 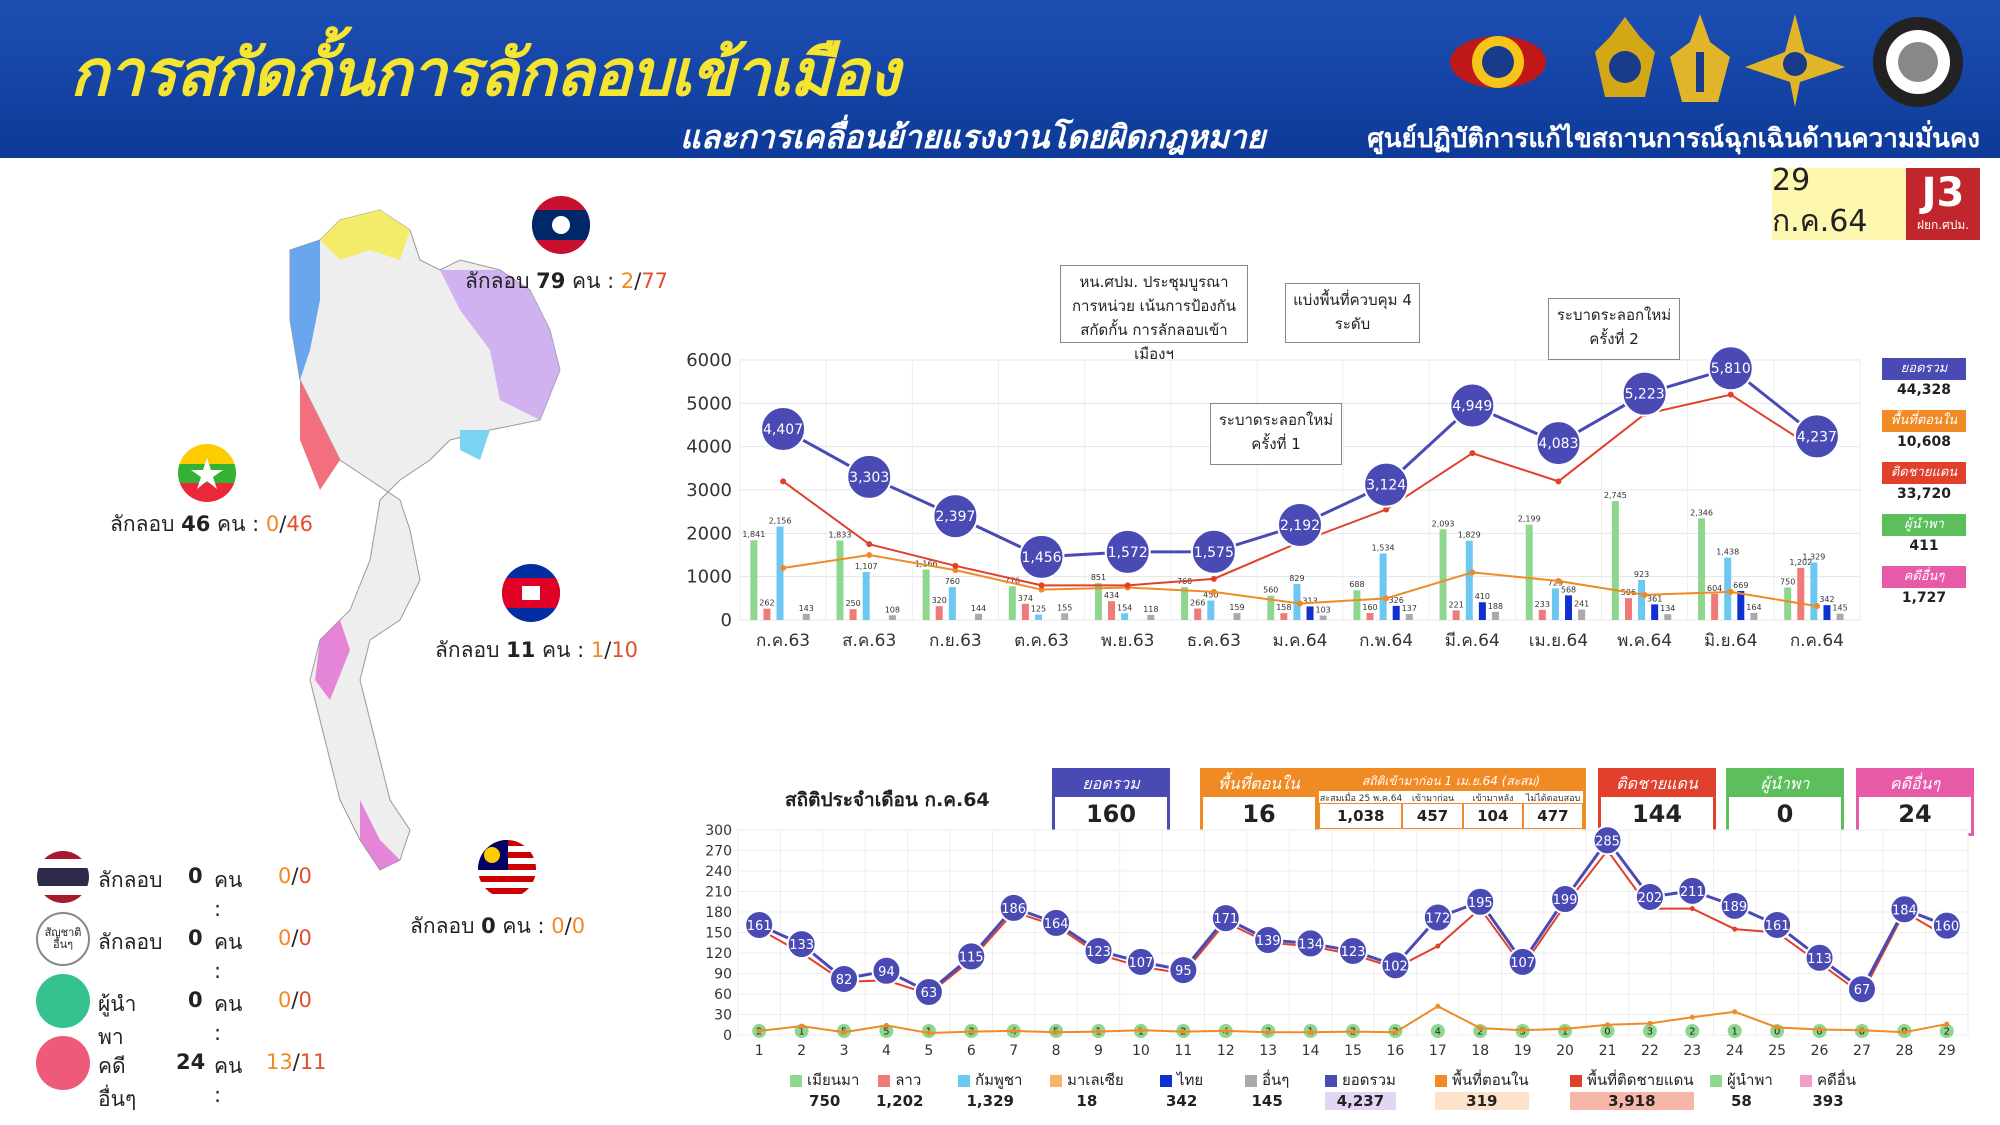 I want to click on box-leader-value: 0, so click(x=1785, y=814).